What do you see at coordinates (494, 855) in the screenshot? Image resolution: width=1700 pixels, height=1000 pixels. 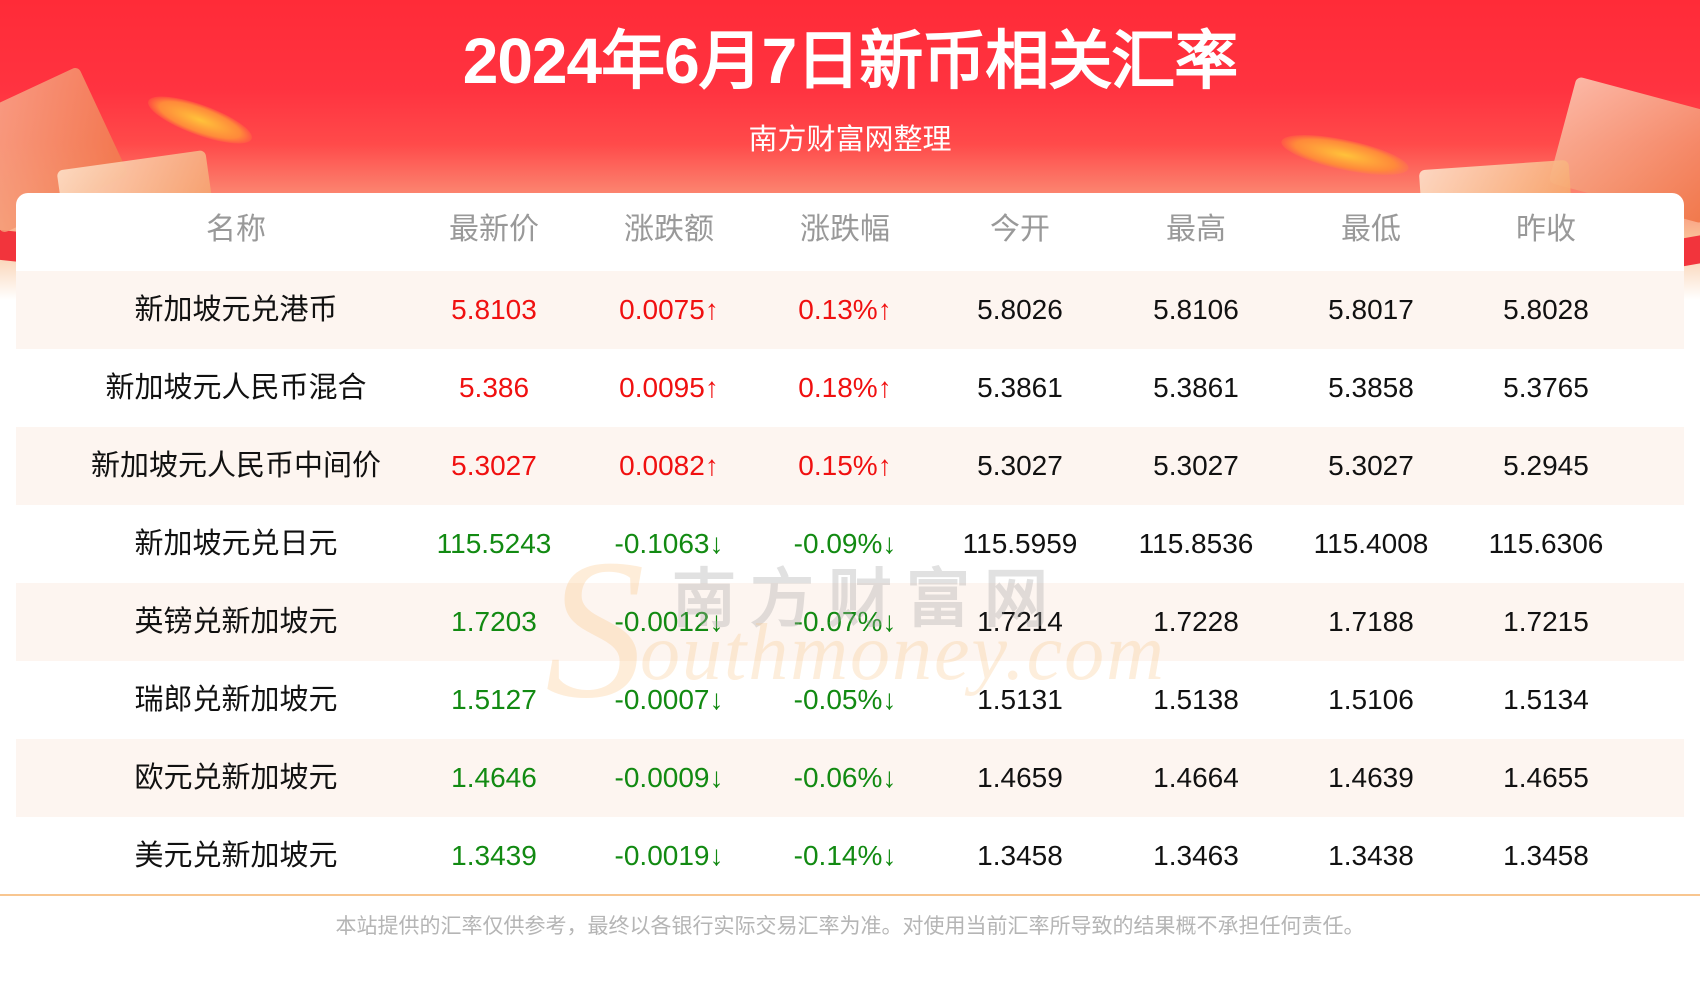 I see `cell-latest: 1.3439` at bounding box center [494, 855].